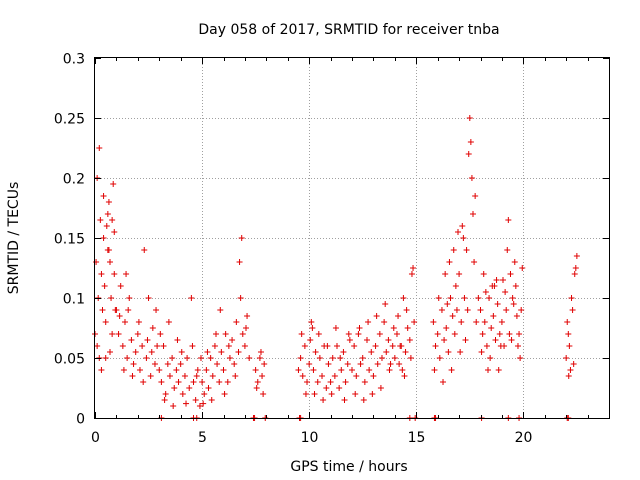 Image resolution: width=640 pixels, height=480 pixels. I want to click on x-tick-label: 0, so click(95, 438).